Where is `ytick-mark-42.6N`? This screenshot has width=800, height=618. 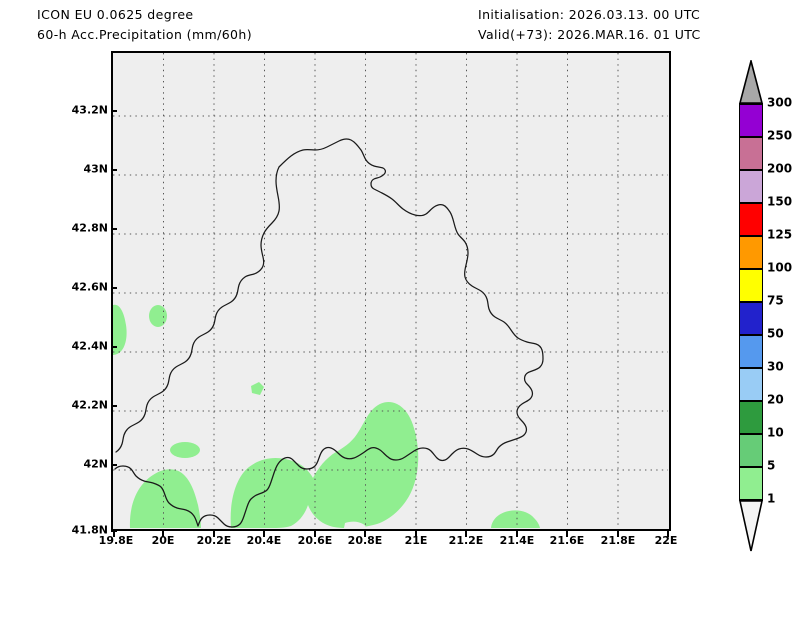 ytick-mark-42.6N is located at coordinates (114, 288).